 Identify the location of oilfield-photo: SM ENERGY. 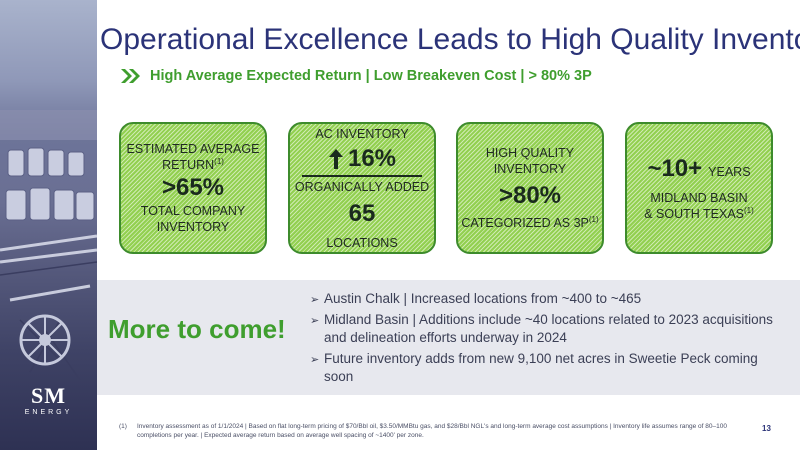
(48, 225).